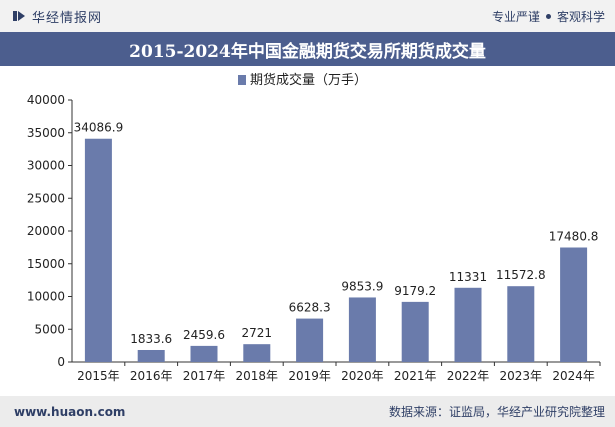 This screenshot has width=615, height=427. What do you see at coordinates (310, 308) in the screenshot?
I see `data-label: 6628.3` at bounding box center [310, 308].